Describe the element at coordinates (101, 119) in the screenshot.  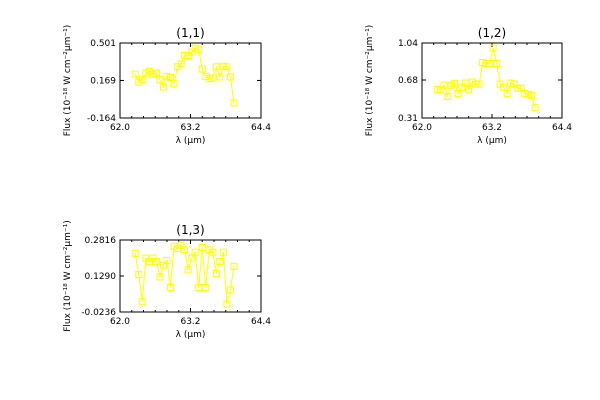
I see `y-tick-label: -0.164` at that location.